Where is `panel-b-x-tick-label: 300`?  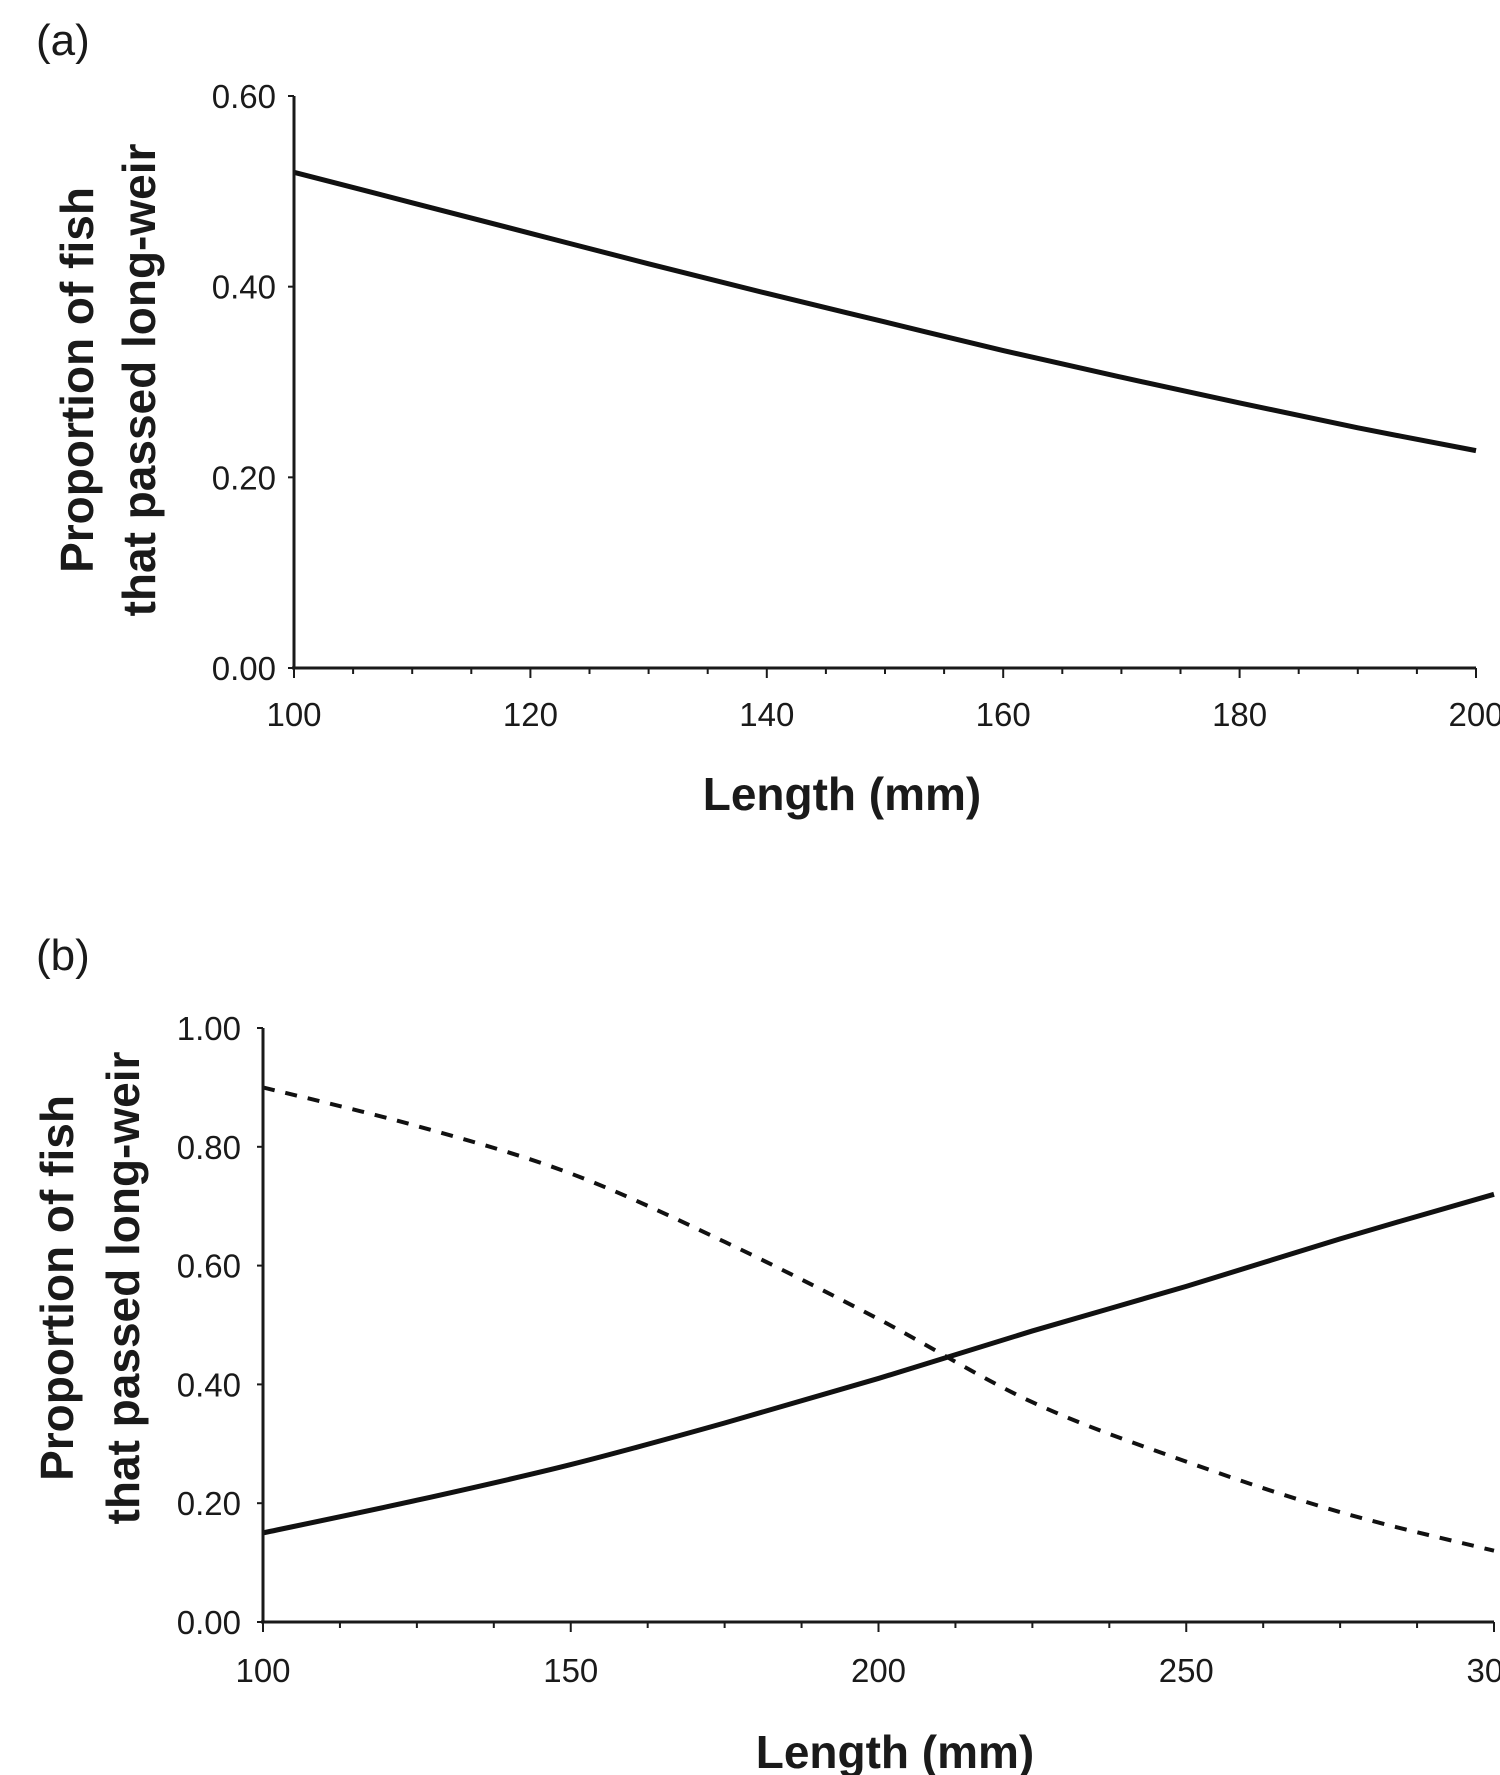
panel-b-x-tick-label: 300 is located at coordinates (1483, 1670).